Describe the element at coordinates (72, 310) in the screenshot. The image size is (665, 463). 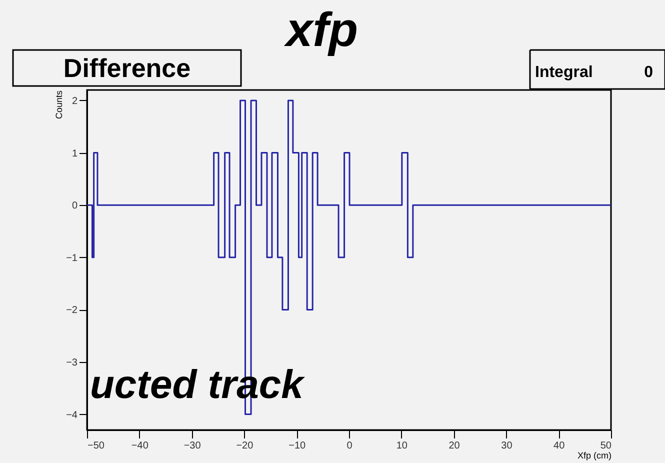
I see `y-tick-label: −2` at that location.